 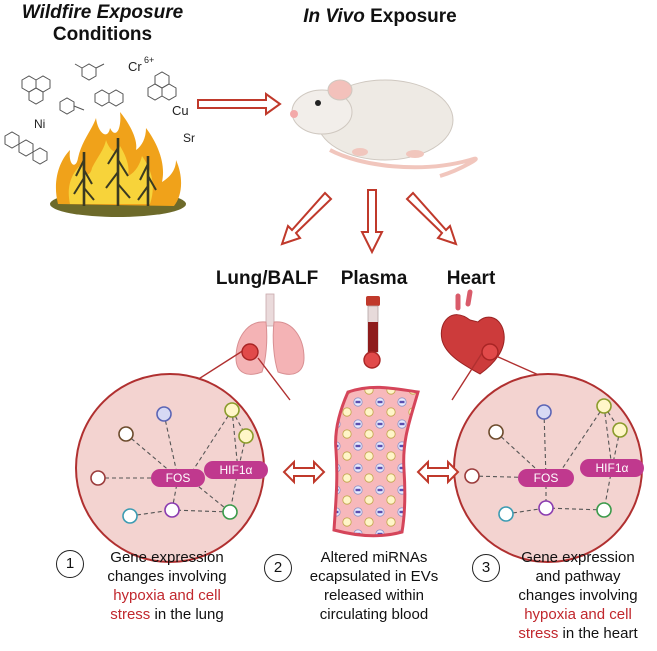 What do you see at coordinates (180, 110) in the screenshot?
I see `chem-cu: Cu` at bounding box center [180, 110].